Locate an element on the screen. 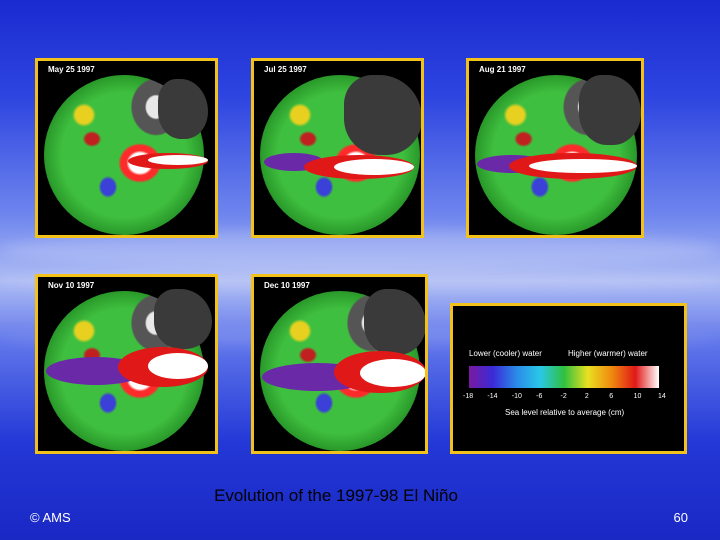 The height and width of the screenshot is (540, 720). page-number: 60 is located at coordinates (680, 517).